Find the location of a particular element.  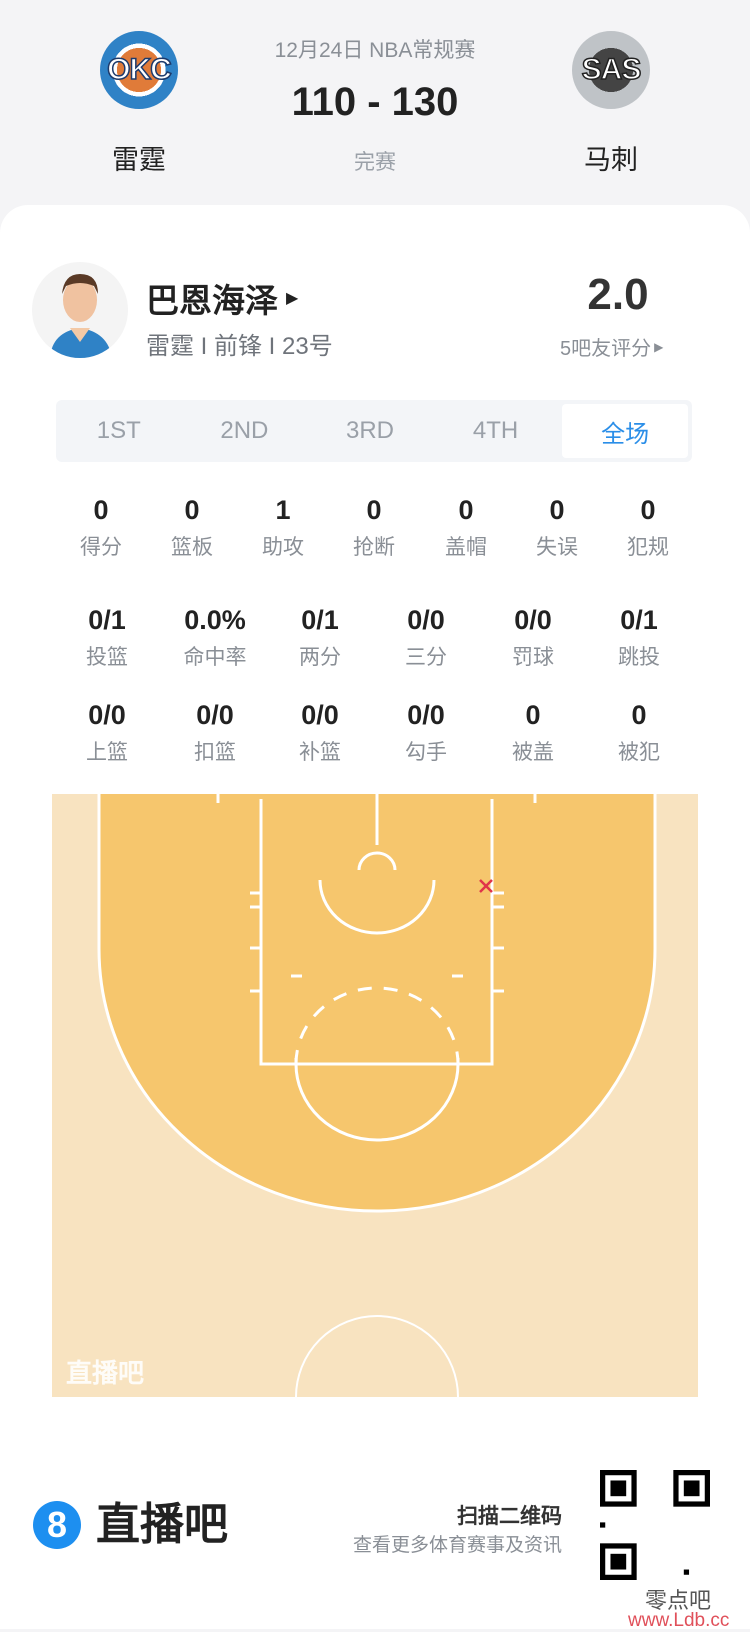

stat-label: 三分 is located at coordinates (426, 657).